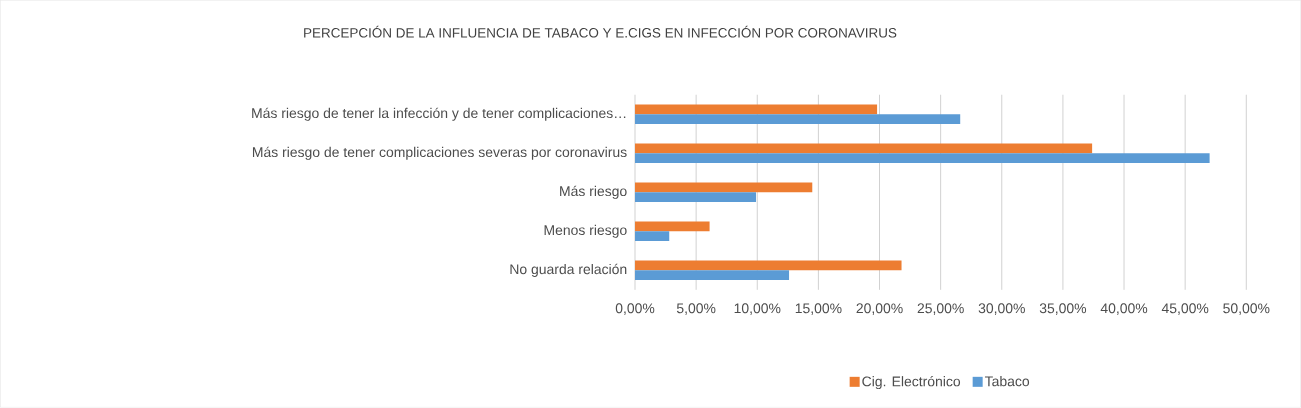  What do you see at coordinates (585, 231) in the screenshot?
I see `y-tick-label: Menos riesgo` at bounding box center [585, 231].